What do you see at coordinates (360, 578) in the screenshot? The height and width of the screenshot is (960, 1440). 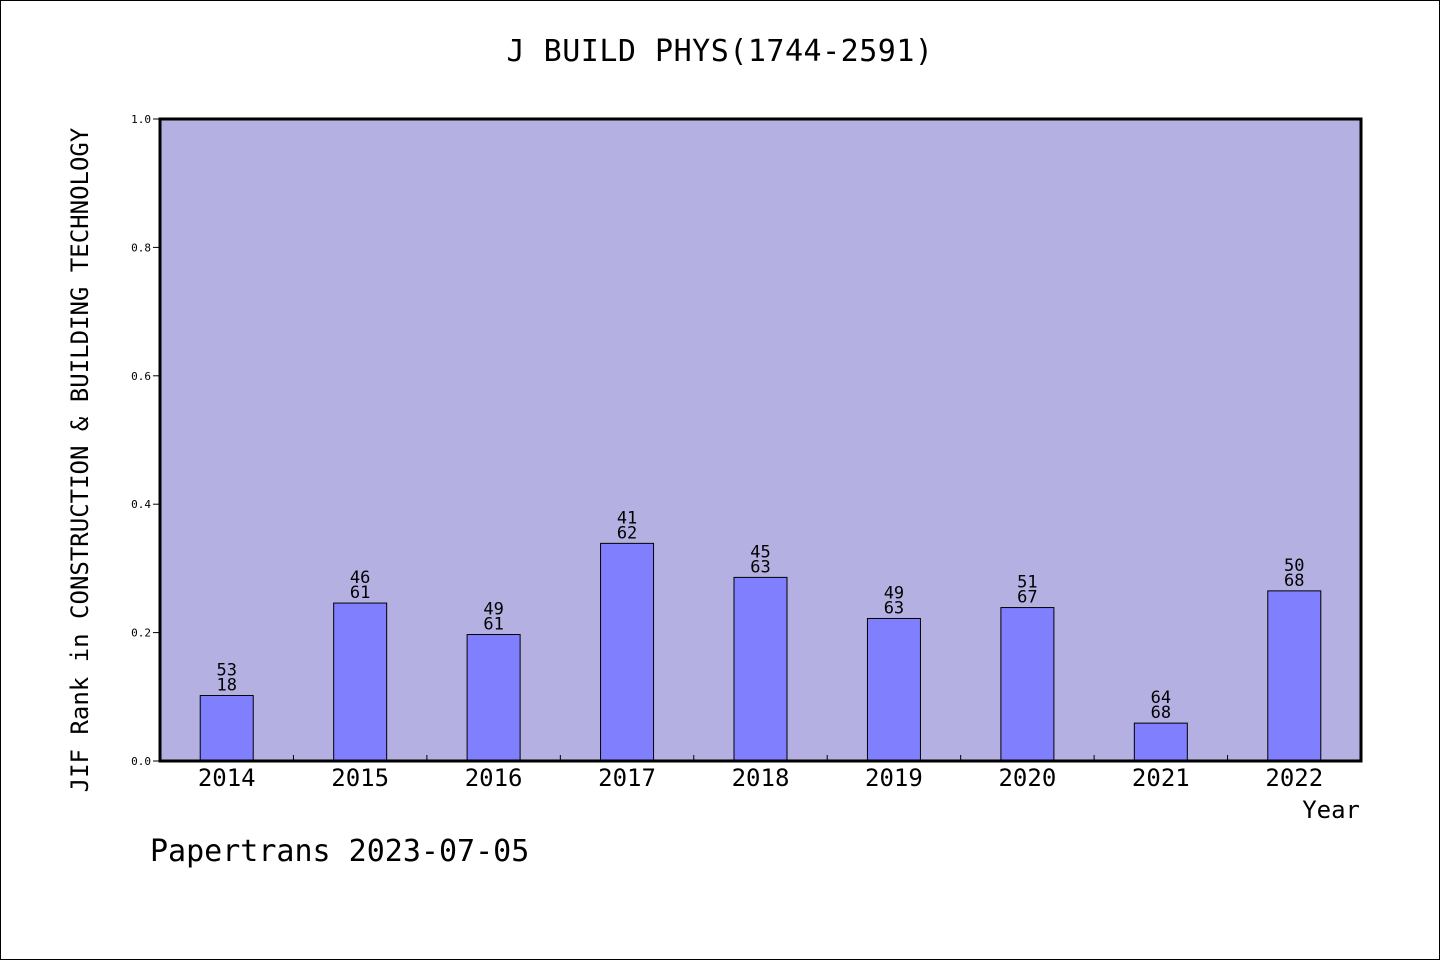 I see `bar-label-rank: 46` at bounding box center [360, 578].